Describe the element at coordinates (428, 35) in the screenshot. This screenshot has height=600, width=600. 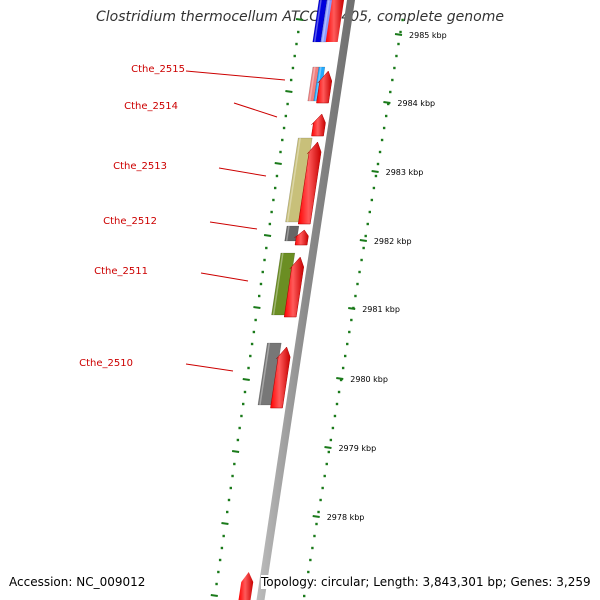
I see `scale-label: 2985 kbp` at that location.